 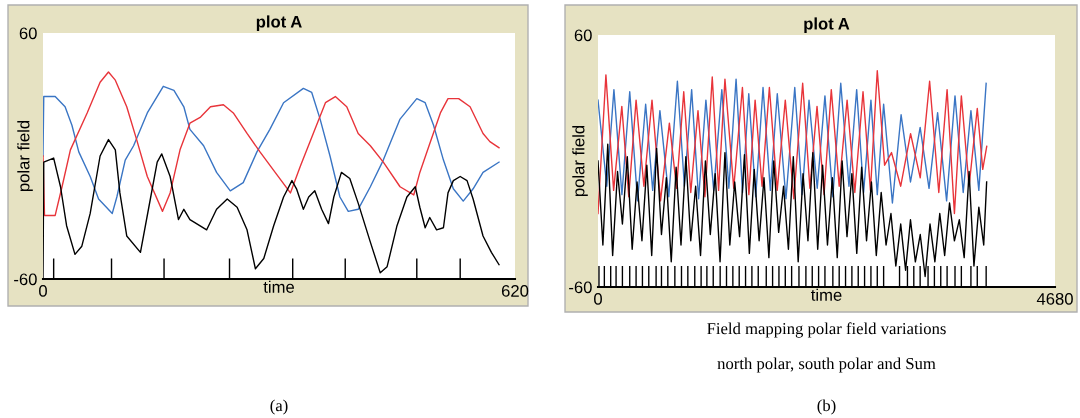 What do you see at coordinates (515, 291) in the screenshot?
I see `x-tick-label: 620` at bounding box center [515, 291].